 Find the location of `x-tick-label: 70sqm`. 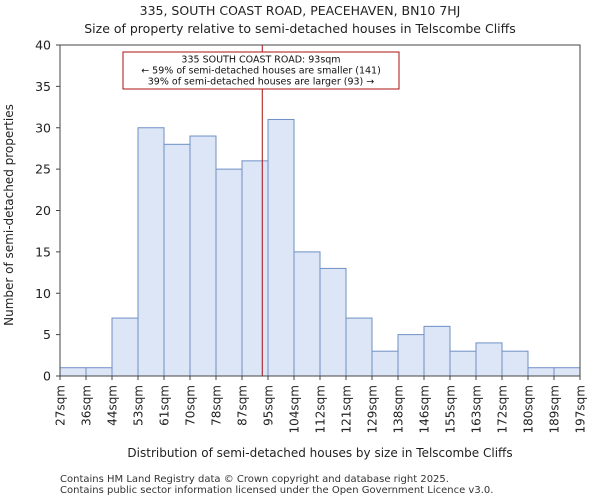

x-tick-label: 70sqm is located at coordinates (191, 405).